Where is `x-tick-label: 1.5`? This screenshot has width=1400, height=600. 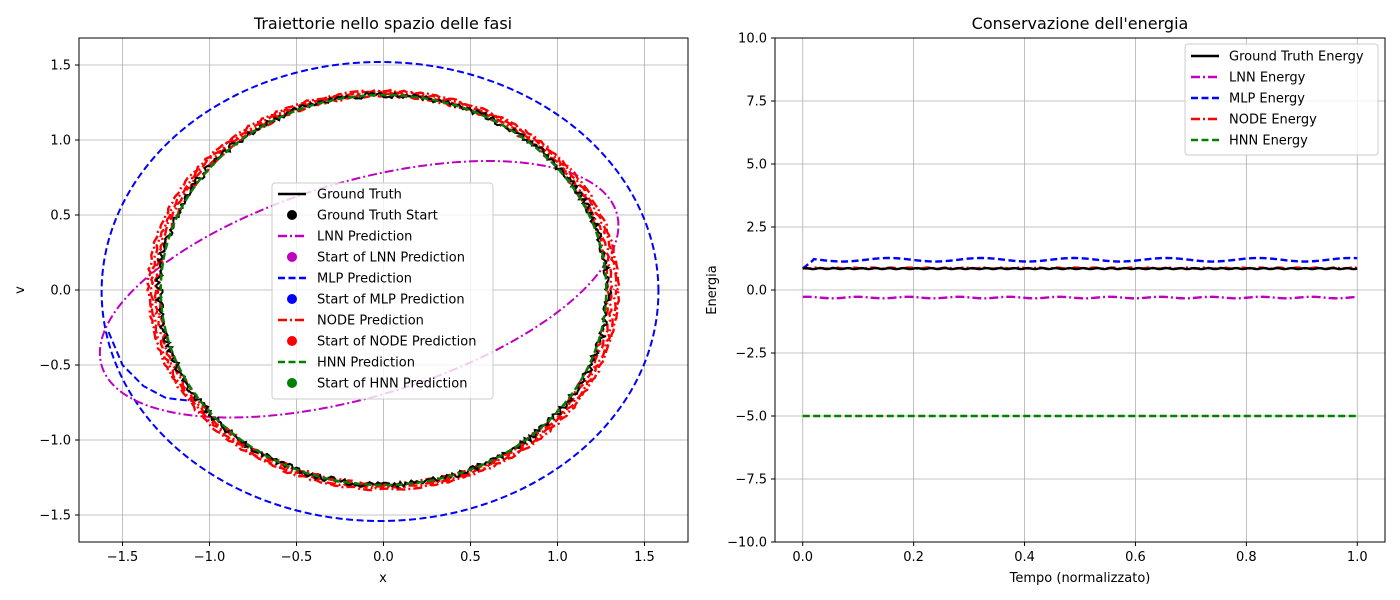 x-tick-label: 1.5 is located at coordinates (644, 557).